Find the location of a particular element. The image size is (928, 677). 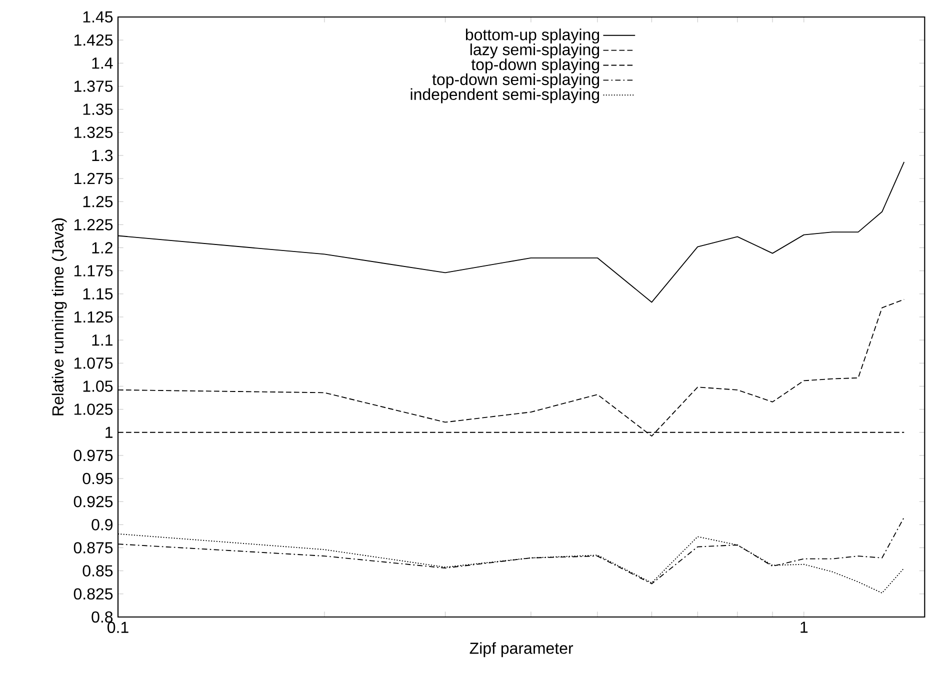

legend-label: independent semi-splaying is located at coordinates (505, 96).